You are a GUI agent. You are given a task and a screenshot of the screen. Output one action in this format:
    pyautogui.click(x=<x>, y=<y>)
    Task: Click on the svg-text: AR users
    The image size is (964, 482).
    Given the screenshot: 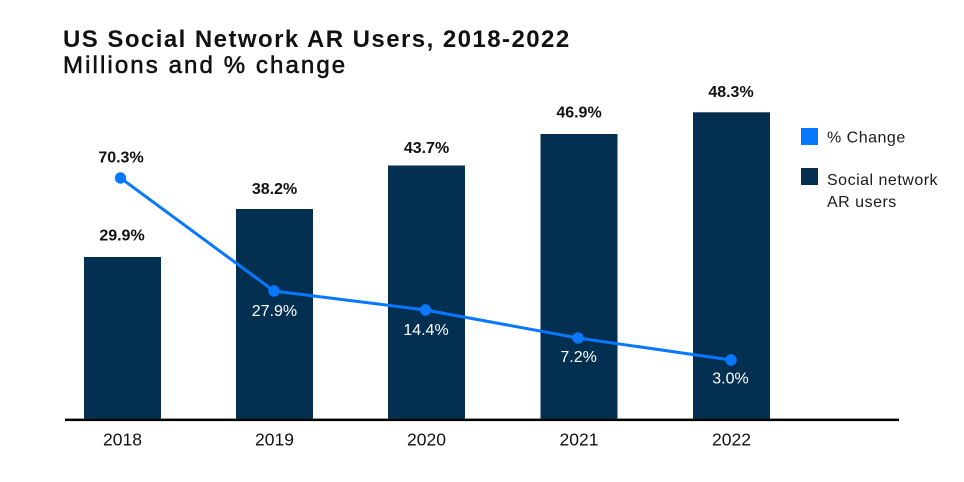 What is the action you would take?
    pyautogui.click(x=862, y=202)
    